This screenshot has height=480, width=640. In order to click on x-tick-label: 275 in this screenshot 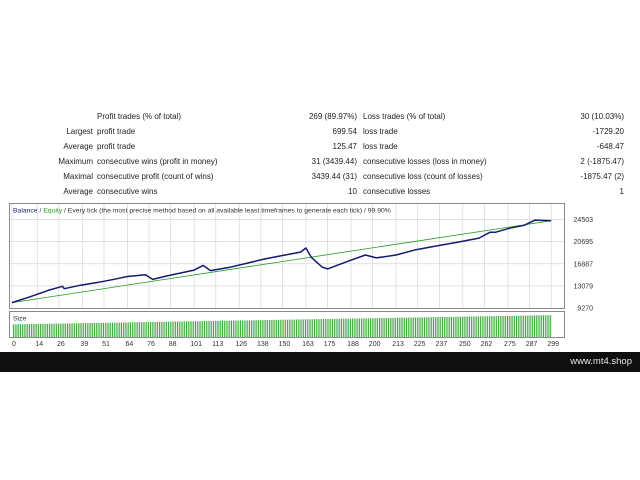, I will do `click(510, 344)`.